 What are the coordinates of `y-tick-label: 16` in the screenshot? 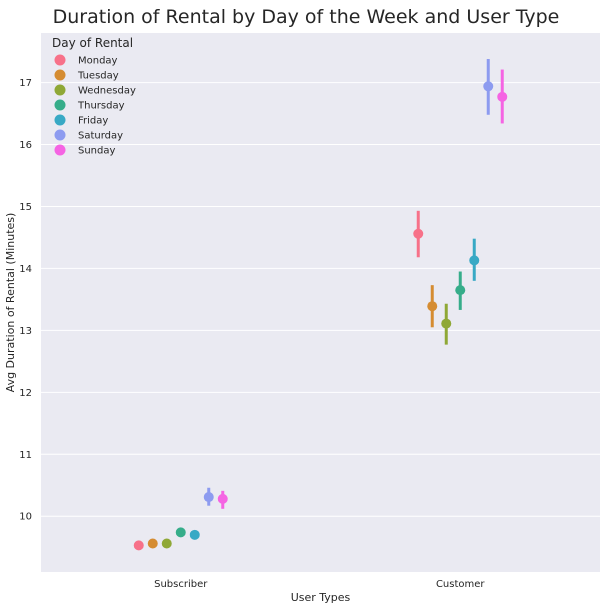 It's located at (25, 145).